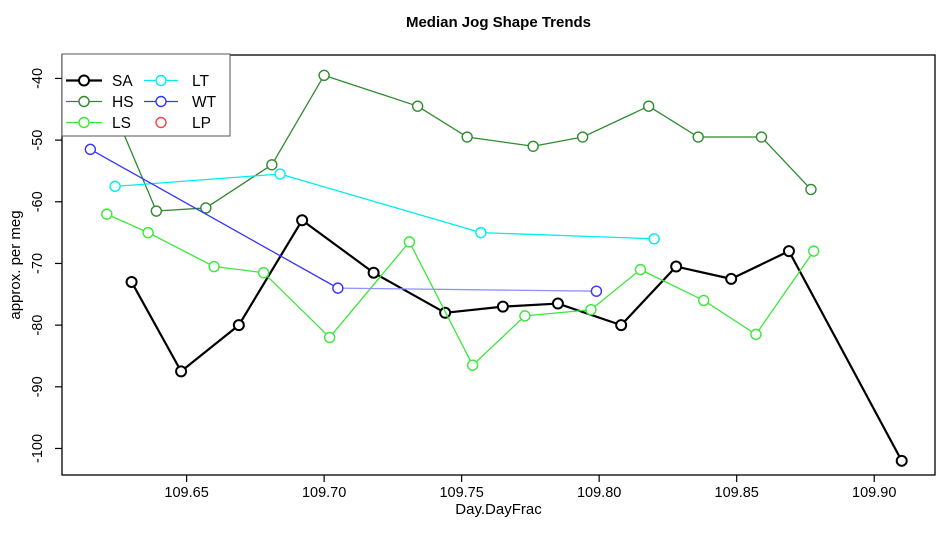 This screenshot has width=950, height=550. I want to click on chart-title: Median Jog Shape Trends, so click(498, 22).